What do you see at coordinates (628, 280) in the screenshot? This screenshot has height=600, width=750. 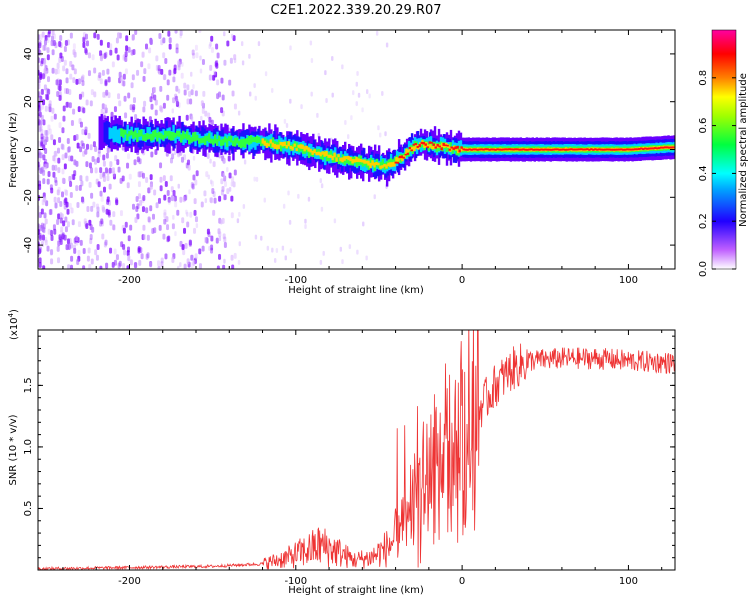 I see `spectrogram-x-tick-label: 100` at bounding box center [628, 280].